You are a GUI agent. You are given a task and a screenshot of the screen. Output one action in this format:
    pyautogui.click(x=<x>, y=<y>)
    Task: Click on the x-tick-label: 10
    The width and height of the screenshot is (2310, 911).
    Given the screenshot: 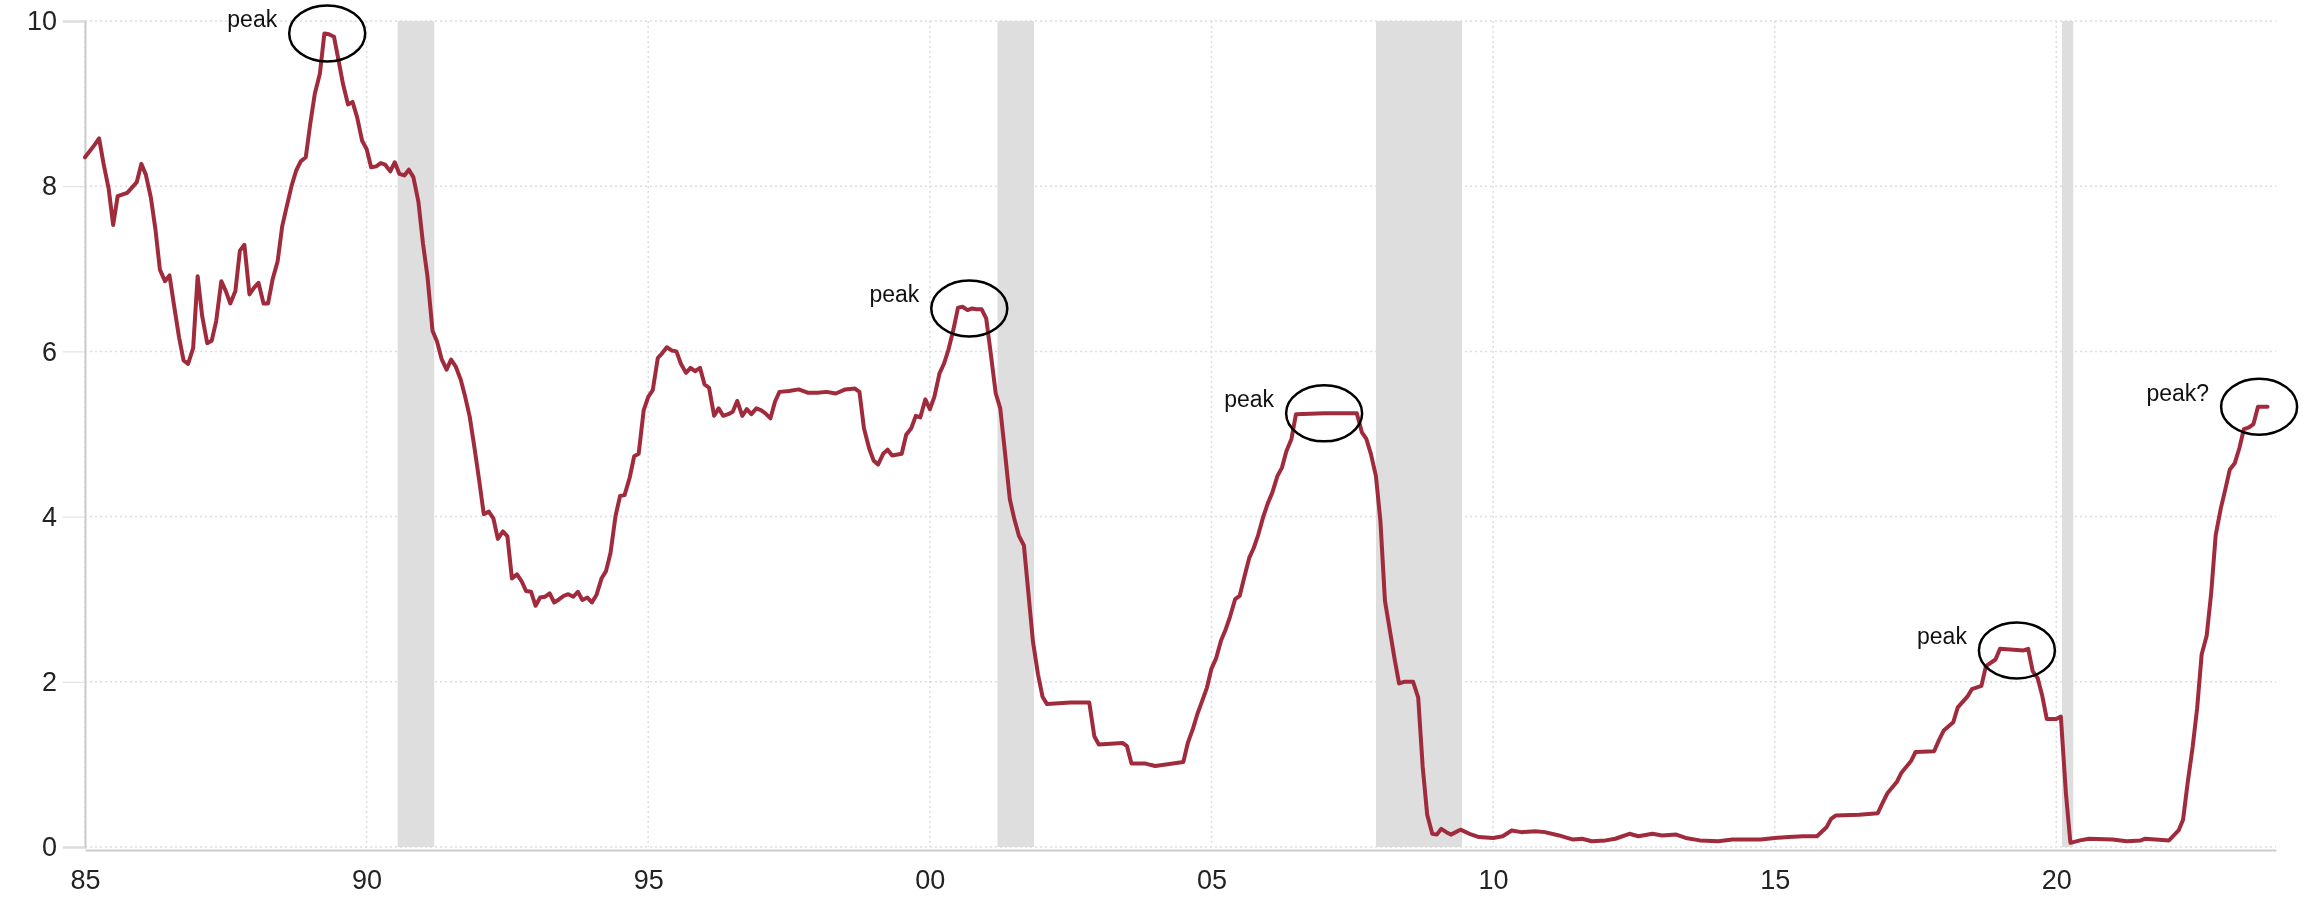 What is the action you would take?
    pyautogui.click(x=1493, y=880)
    